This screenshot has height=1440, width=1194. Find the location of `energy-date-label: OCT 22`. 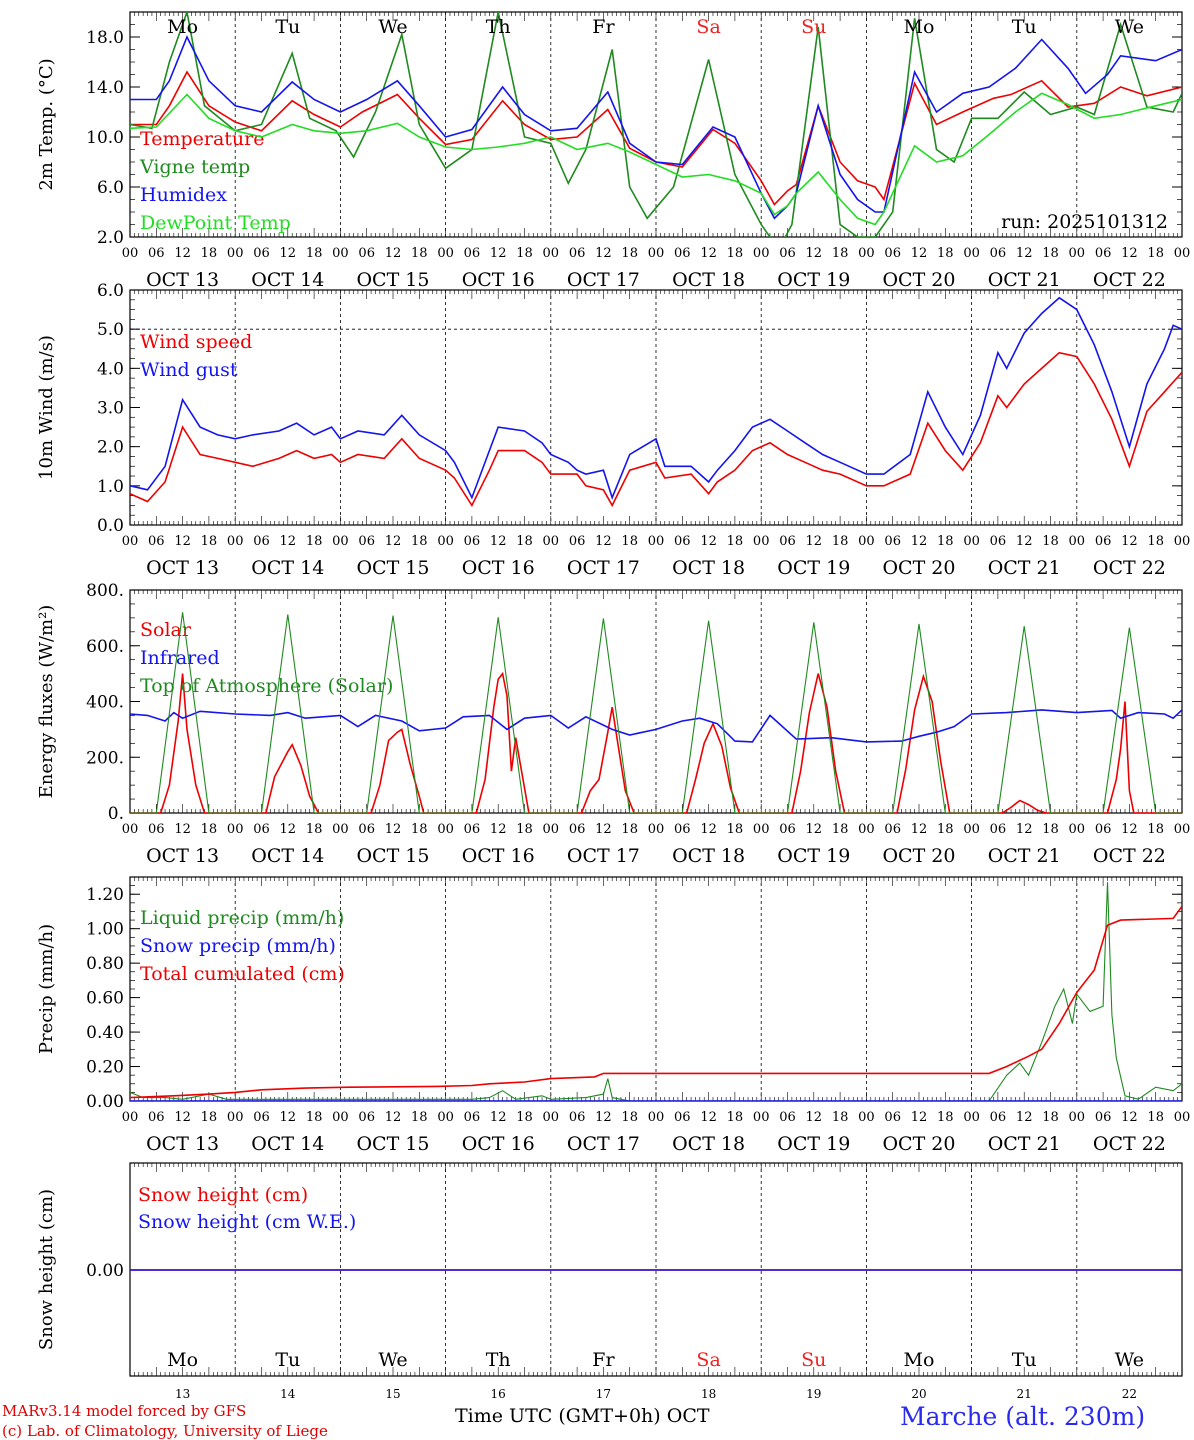

energy-date-label: OCT 22 is located at coordinates (1129, 856).